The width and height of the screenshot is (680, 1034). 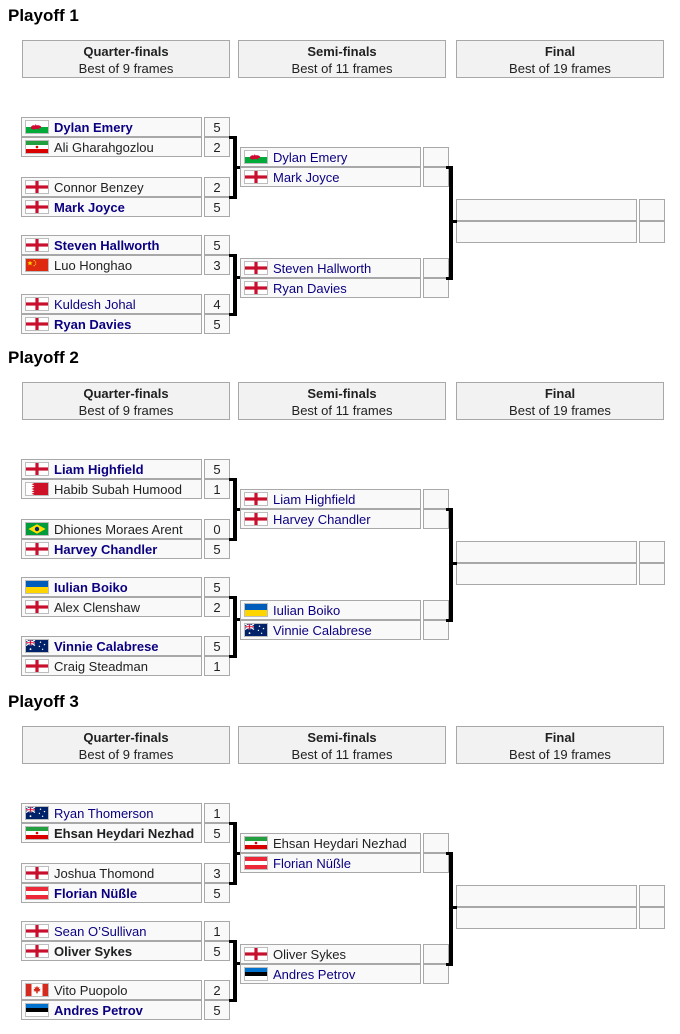 What do you see at coordinates (256, 863) in the screenshot?
I see `flag-austria-icon` at bounding box center [256, 863].